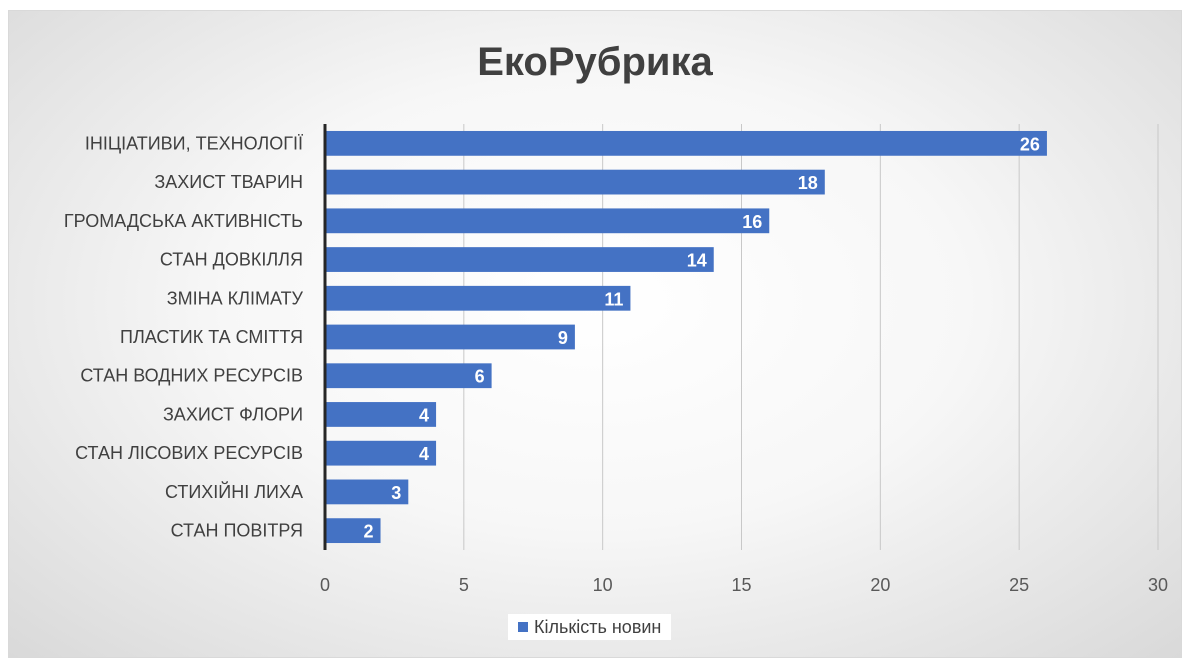  Describe the element at coordinates (598, 626) in the screenshot. I see `legend-label: Кількість новин` at that location.